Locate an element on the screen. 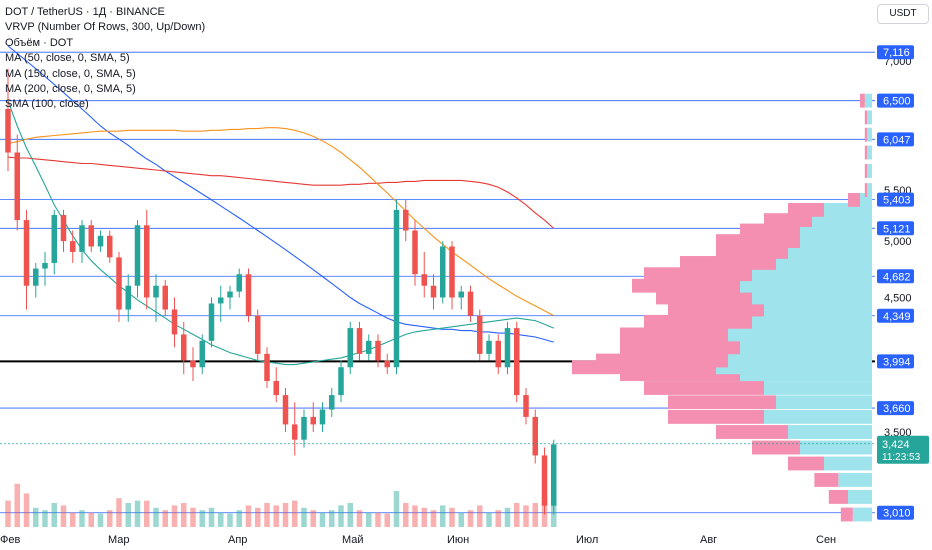 The height and width of the screenshot is (550, 932). currency-selector: USDT is located at coordinates (903, 14).